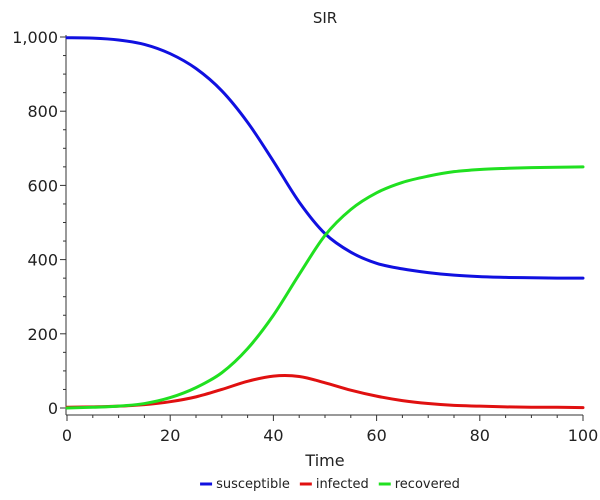  What do you see at coordinates (170, 435) in the screenshot?
I see `x-tick-label: 20` at bounding box center [170, 435].